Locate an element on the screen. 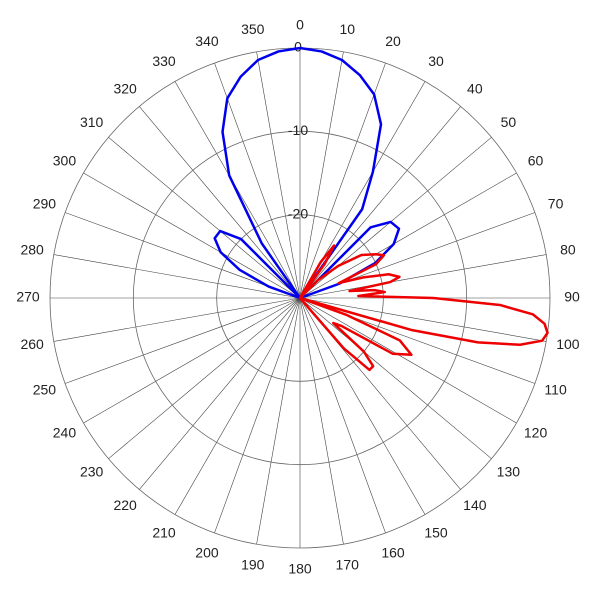 The height and width of the screenshot is (600, 600). angle-label: 130 is located at coordinates (509, 472).